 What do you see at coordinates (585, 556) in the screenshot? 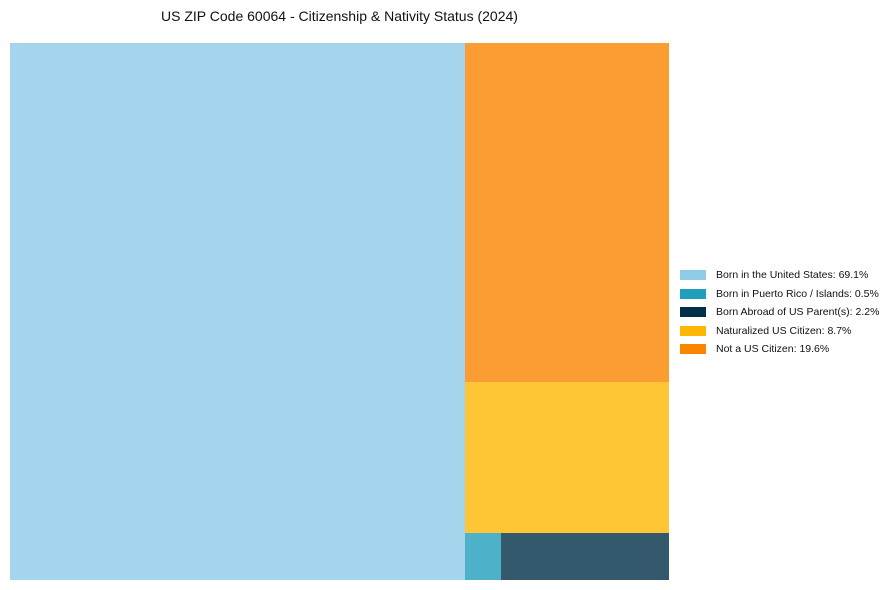
I see `tile-born-abroad-us-parents` at bounding box center [585, 556].